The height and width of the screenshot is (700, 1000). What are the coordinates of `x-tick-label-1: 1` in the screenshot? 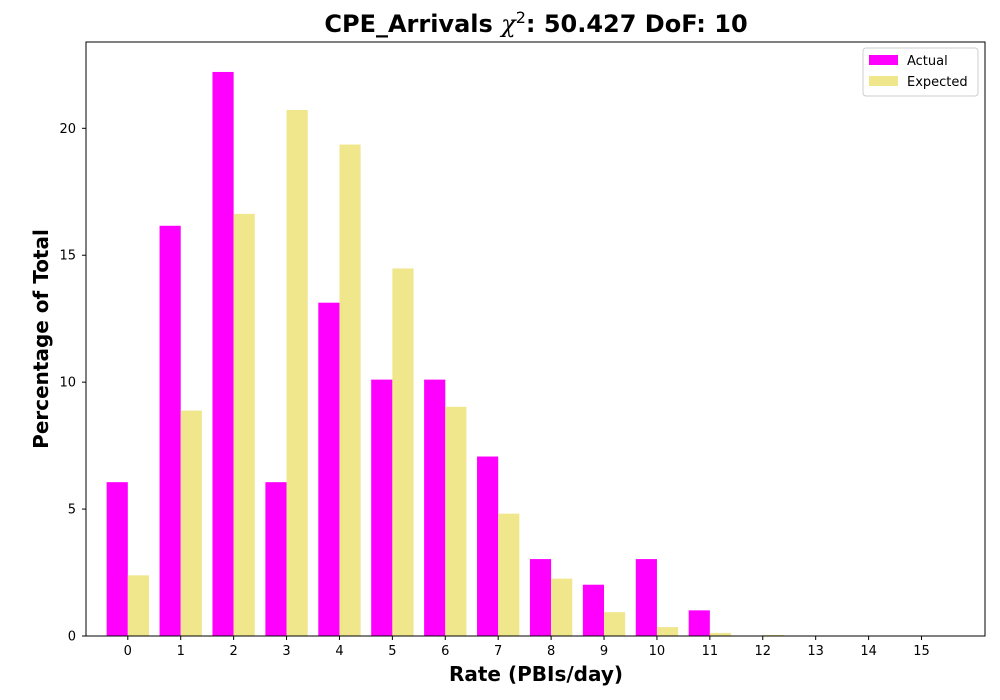 It's located at (181, 651).